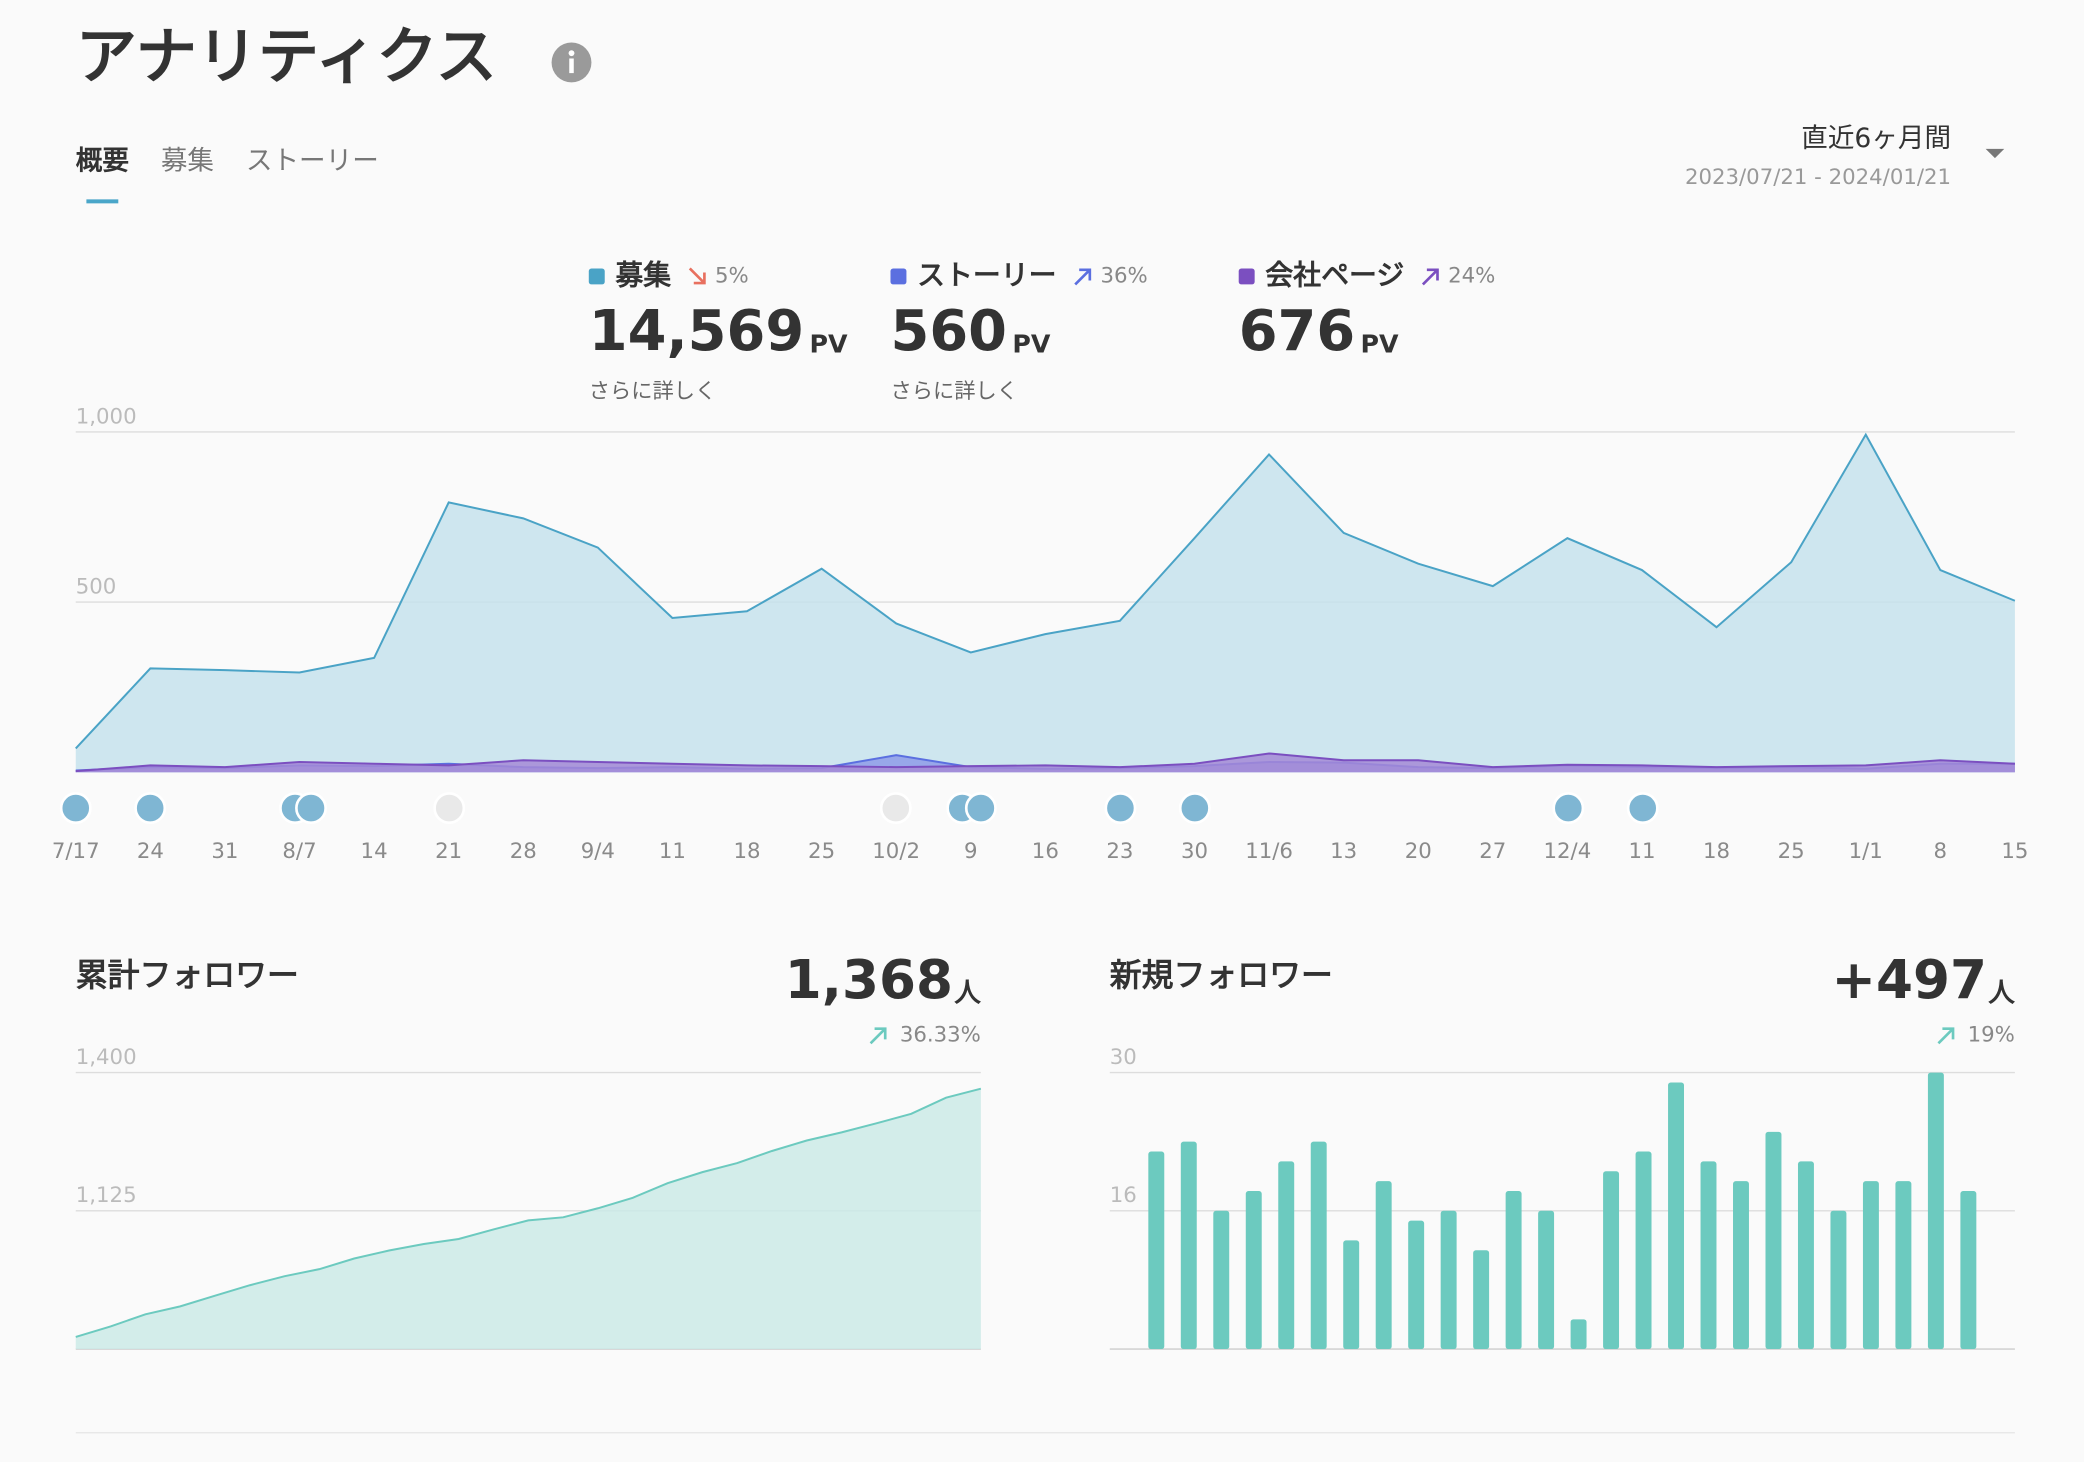 The height and width of the screenshot is (1462, 2084). I want to click on x-tick-label: 16, so click(1045, 851).